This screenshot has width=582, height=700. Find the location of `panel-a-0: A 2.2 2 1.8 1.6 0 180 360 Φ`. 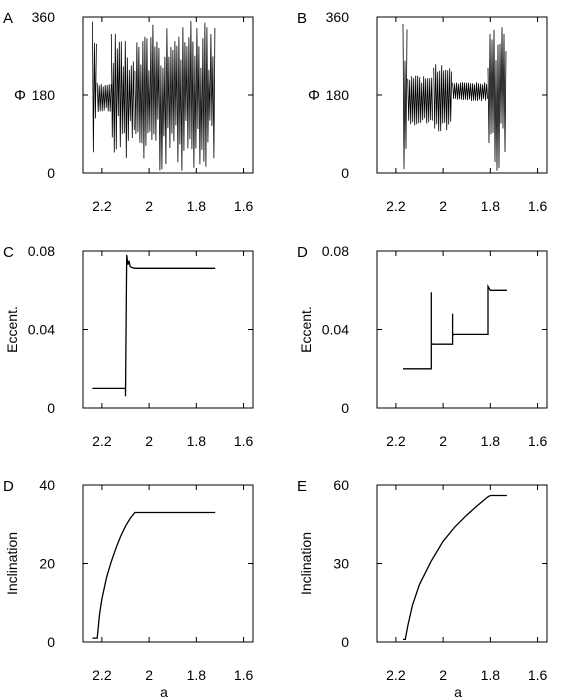

panel-a-0: A 2.2 2 1.8 1.6 0 180 360 Φ is located at coordinates (128, 111).